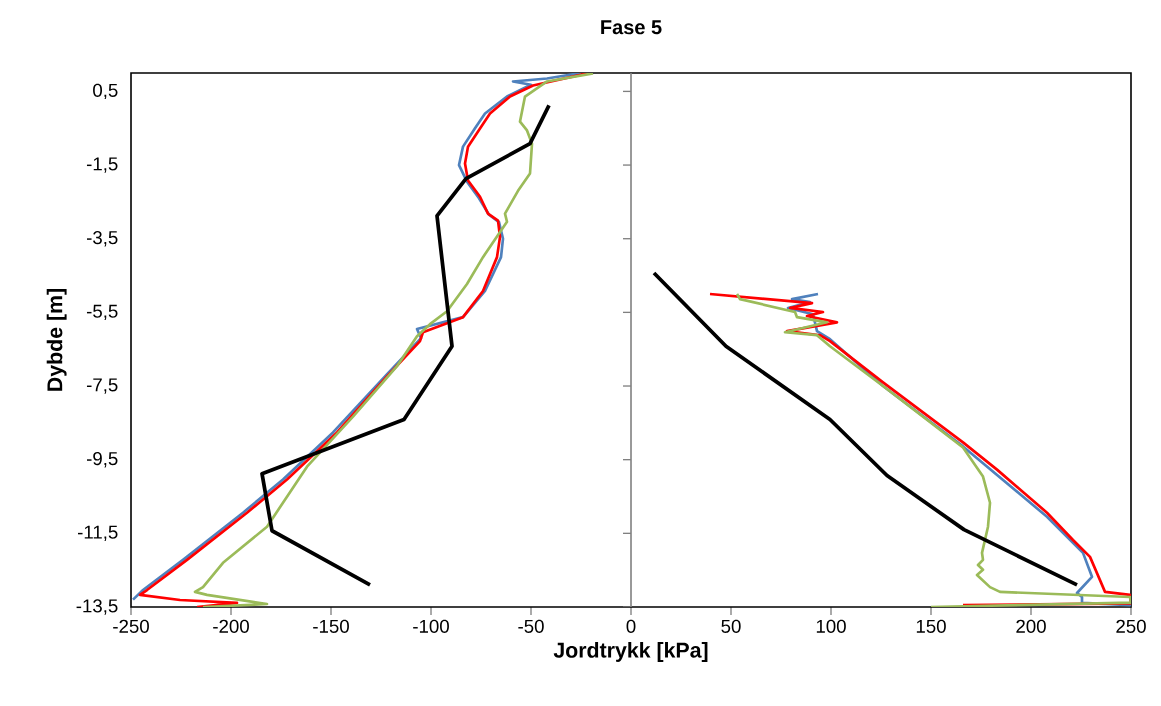  I want to click on x-tick-label: 150, so click(931, 626).